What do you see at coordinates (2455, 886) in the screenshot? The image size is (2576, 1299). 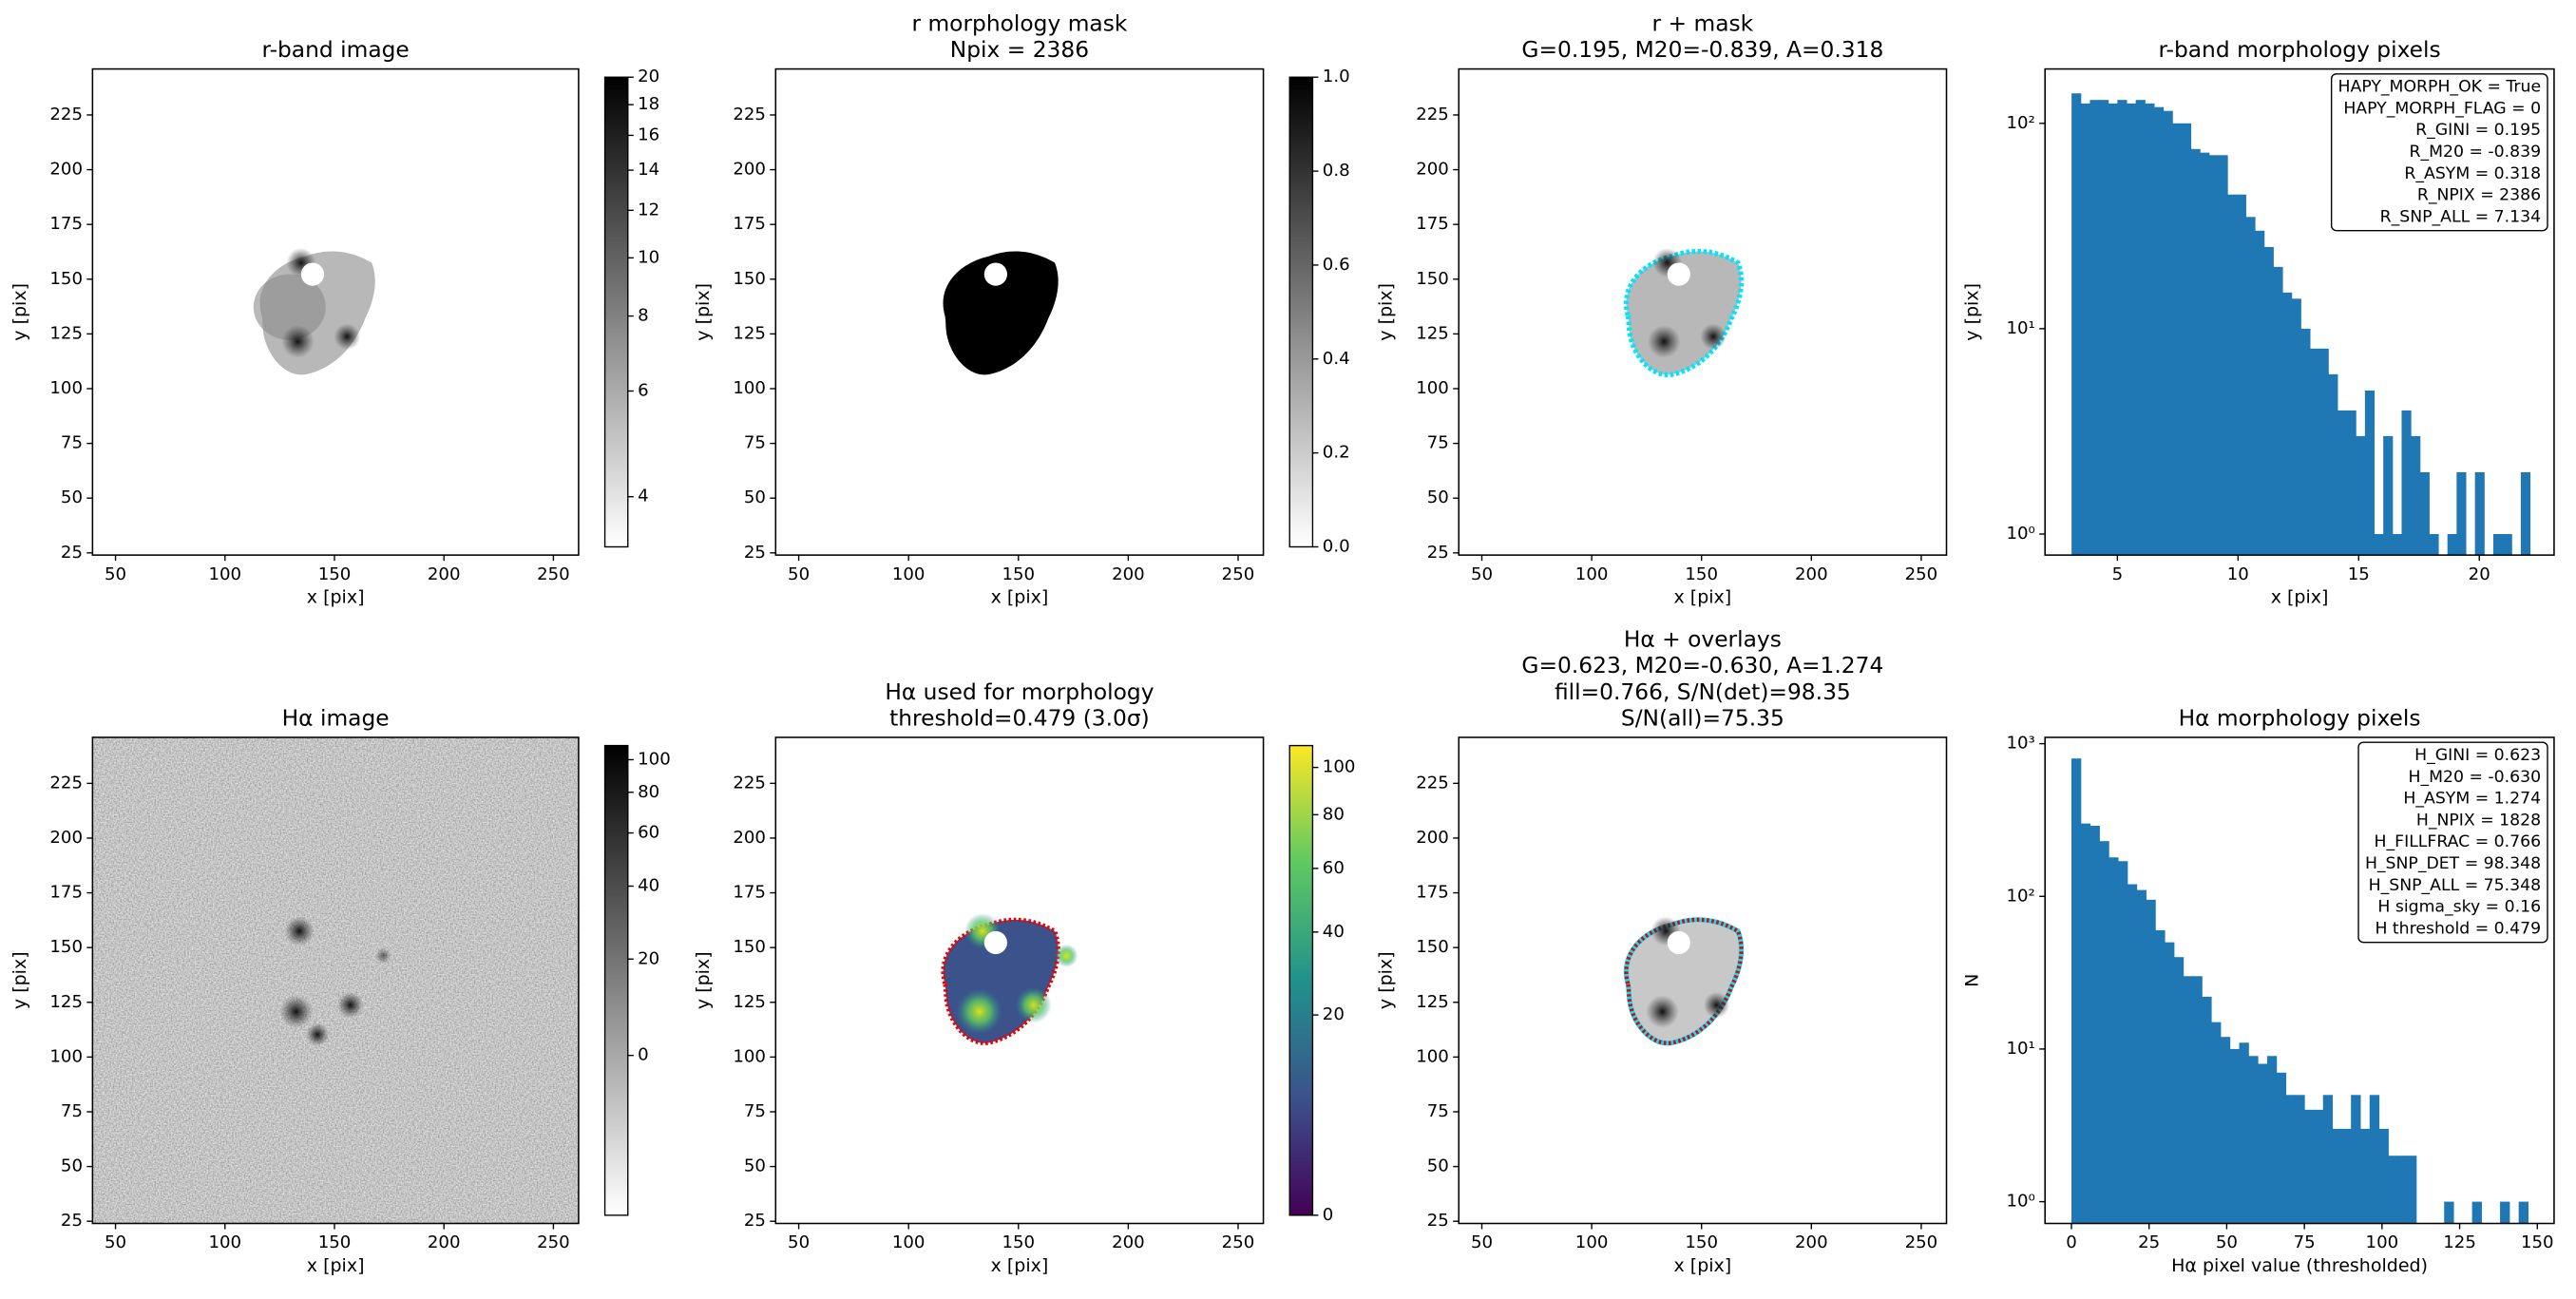 I see `annotation-line: H_SNP_ALL = 75.348` at bounding box center [2455, 886].